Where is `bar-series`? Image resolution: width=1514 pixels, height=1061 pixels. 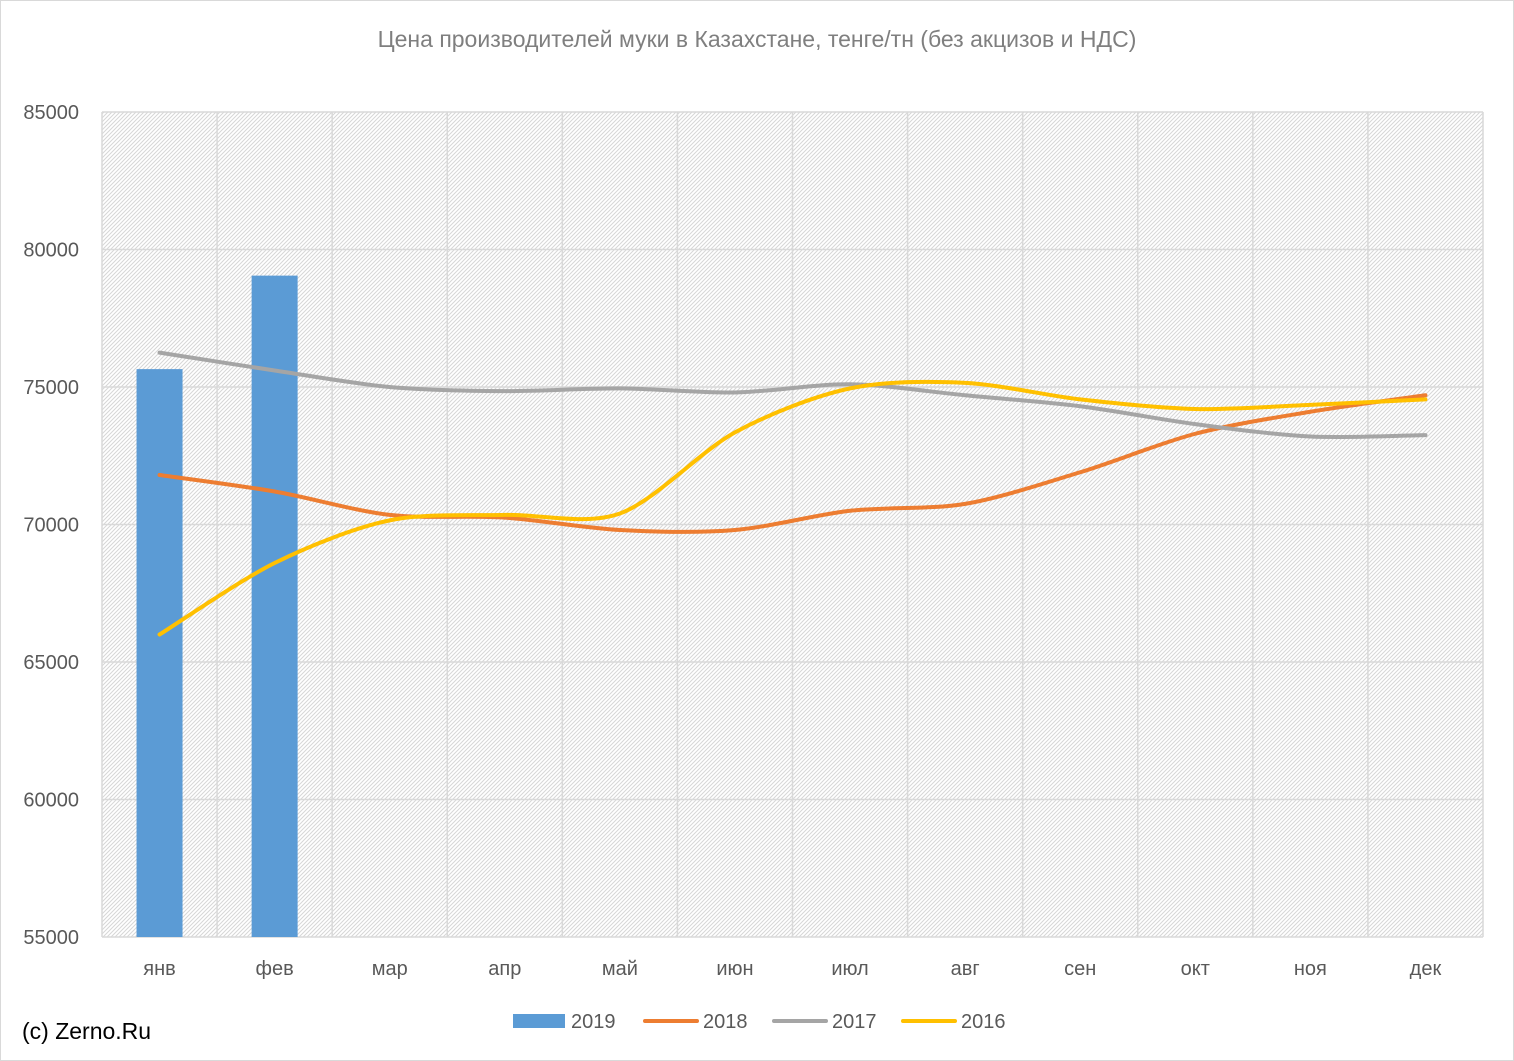 bar-series is located at coordinates (217, 606).